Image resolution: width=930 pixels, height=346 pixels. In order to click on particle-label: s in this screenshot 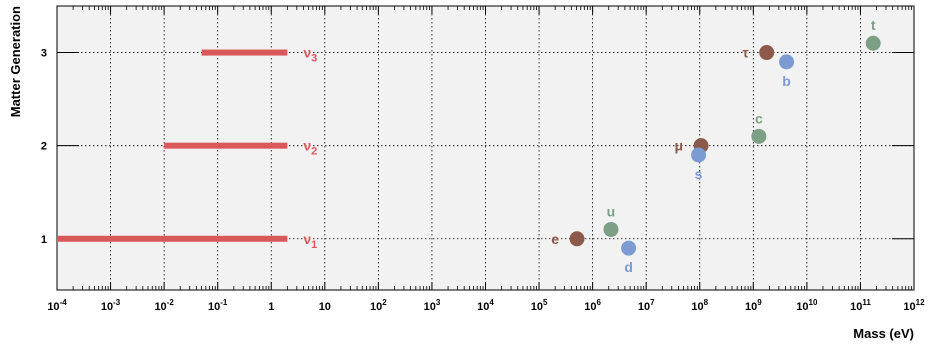, I will do `click(699, 174)`.